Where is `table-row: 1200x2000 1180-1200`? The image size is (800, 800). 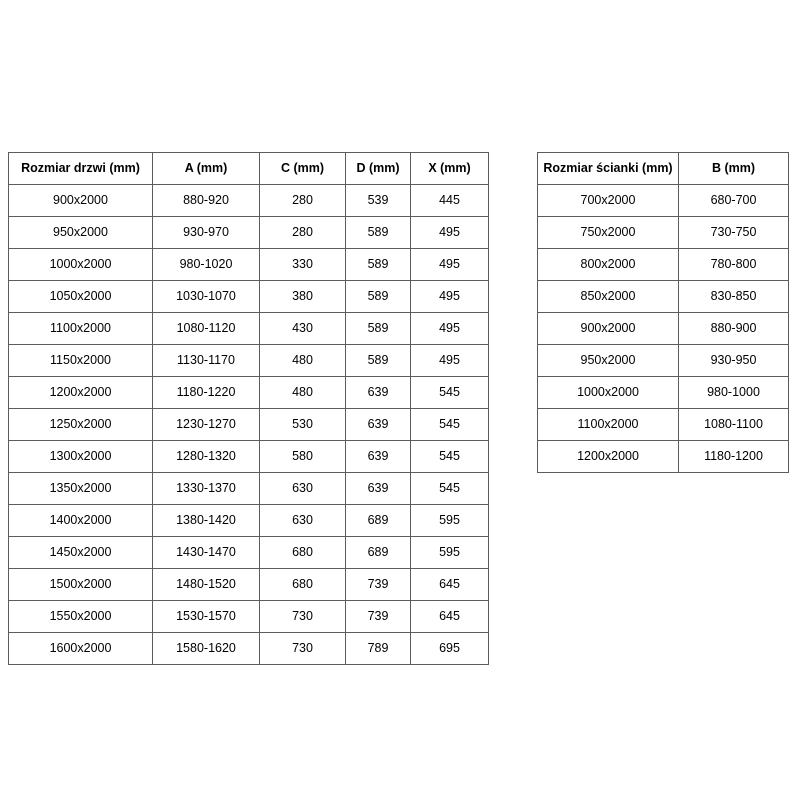 table-row: 1200x2000 1180-1200 is located at coordinates (663, 456).